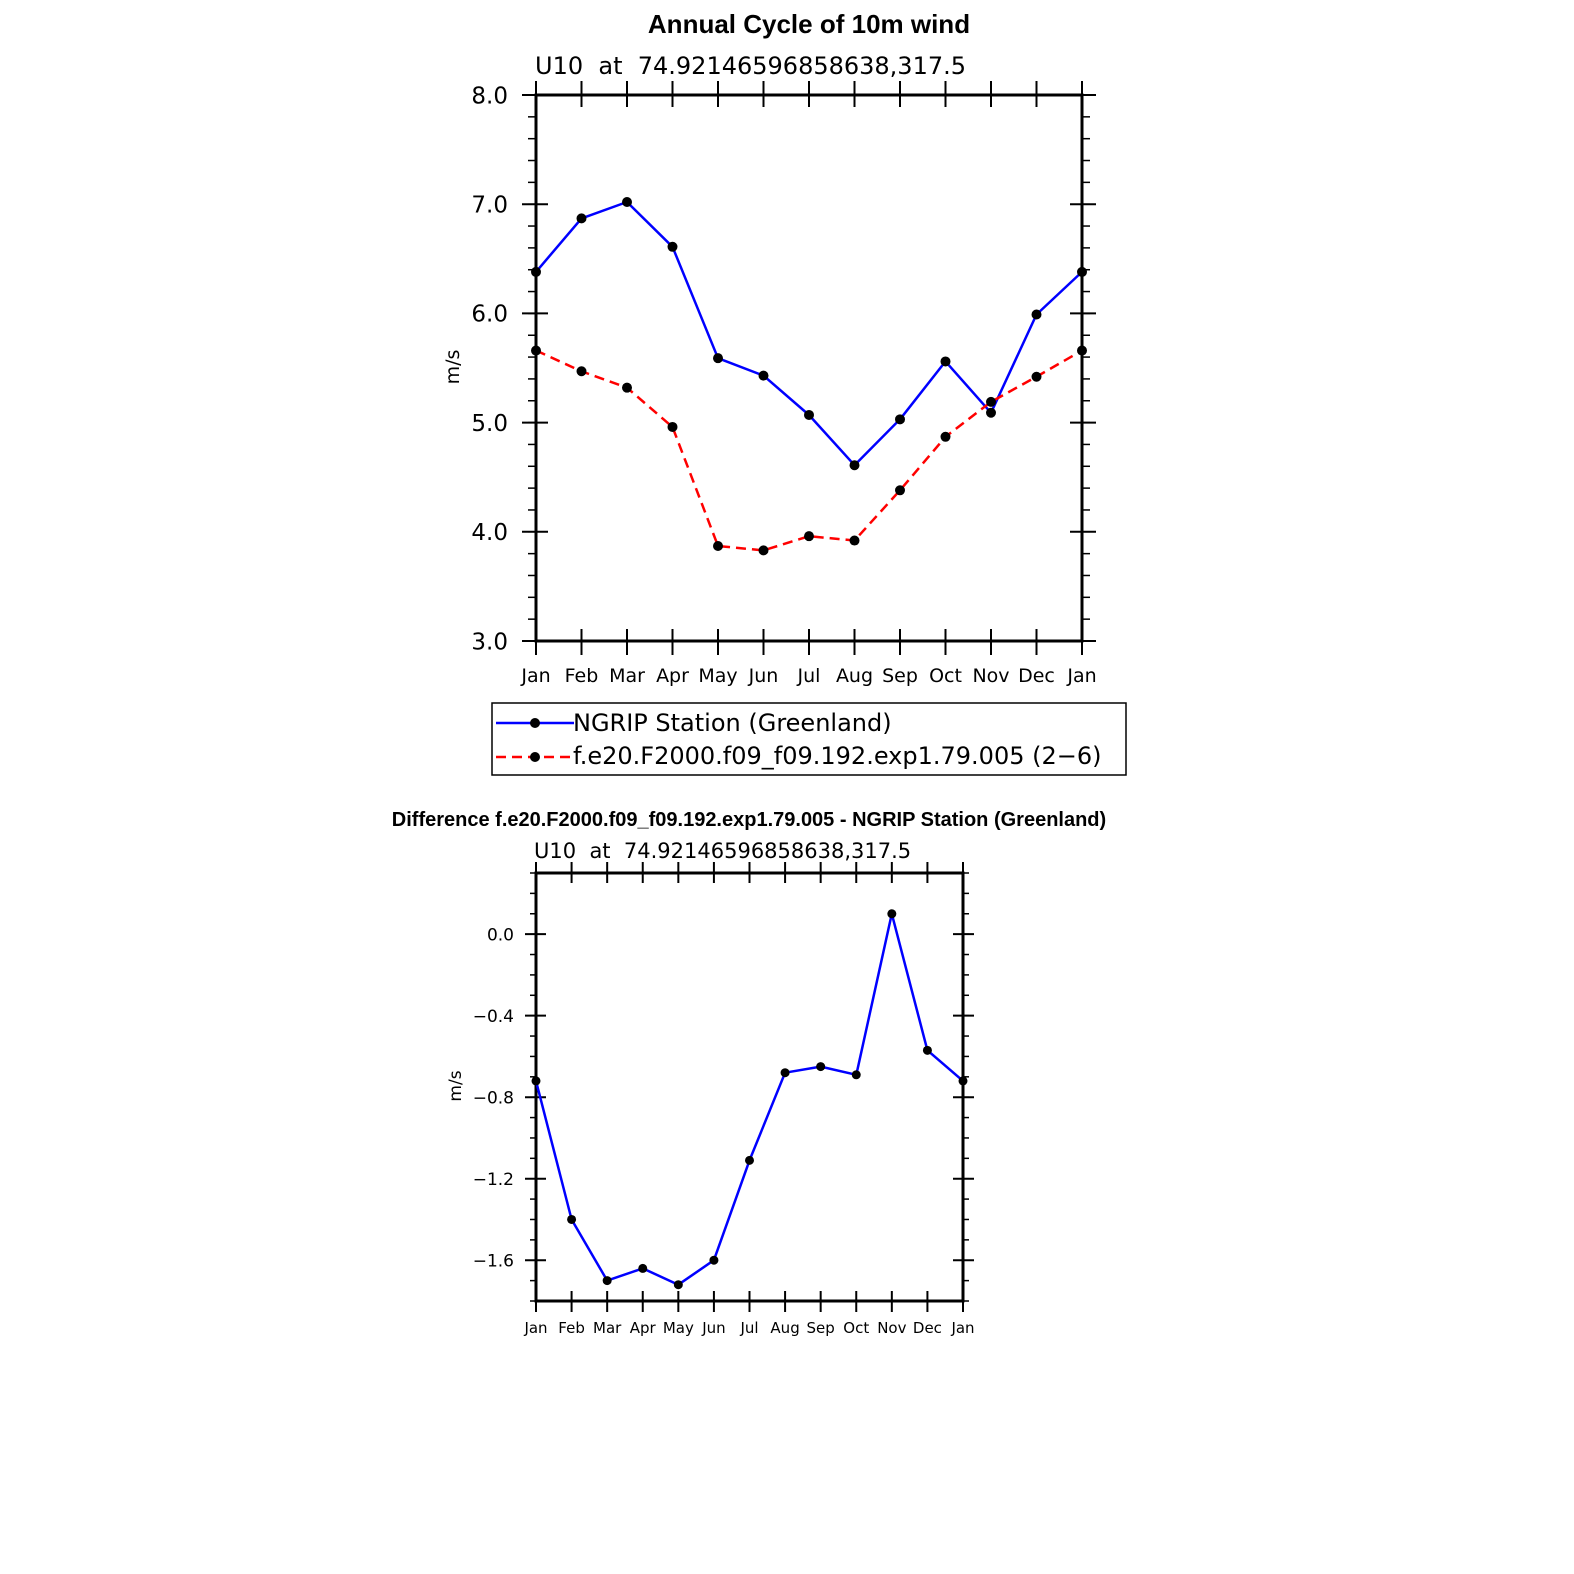 The width and height of the screenshot is (1574, 1574). I want to click on y-tick-label: 5.0, so click(489, 424).